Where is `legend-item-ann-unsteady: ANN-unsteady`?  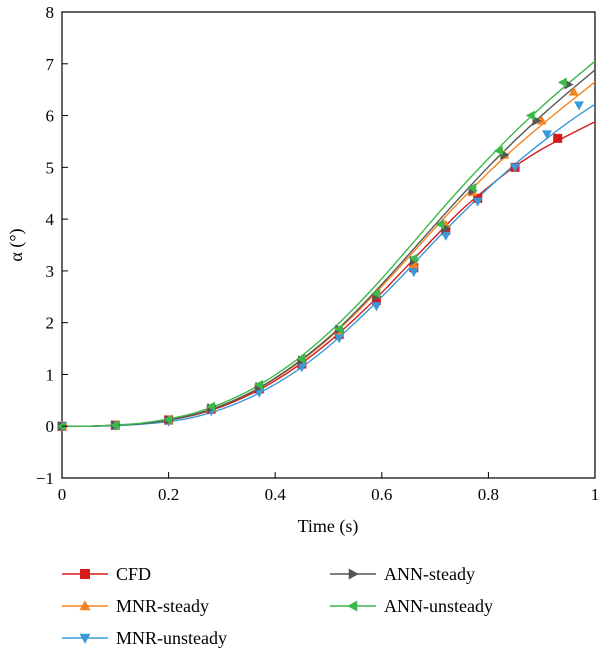 legend-item-ann-unsteady: ANN-unsteady is located at coordinates (411, 606).